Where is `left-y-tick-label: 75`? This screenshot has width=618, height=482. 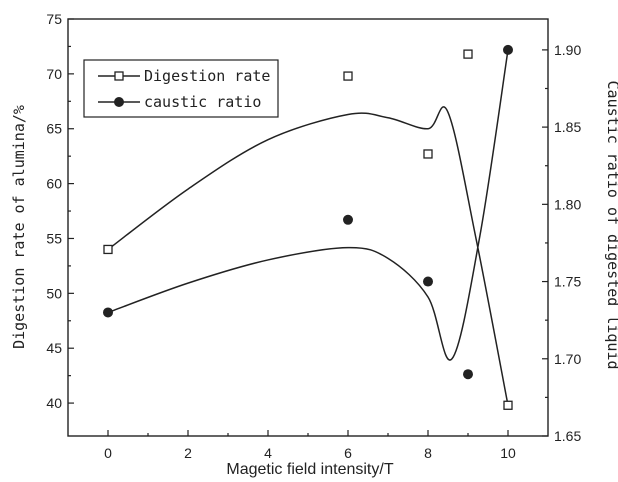
left-y-tick-label: 75 is located at coordinates (54, 19).